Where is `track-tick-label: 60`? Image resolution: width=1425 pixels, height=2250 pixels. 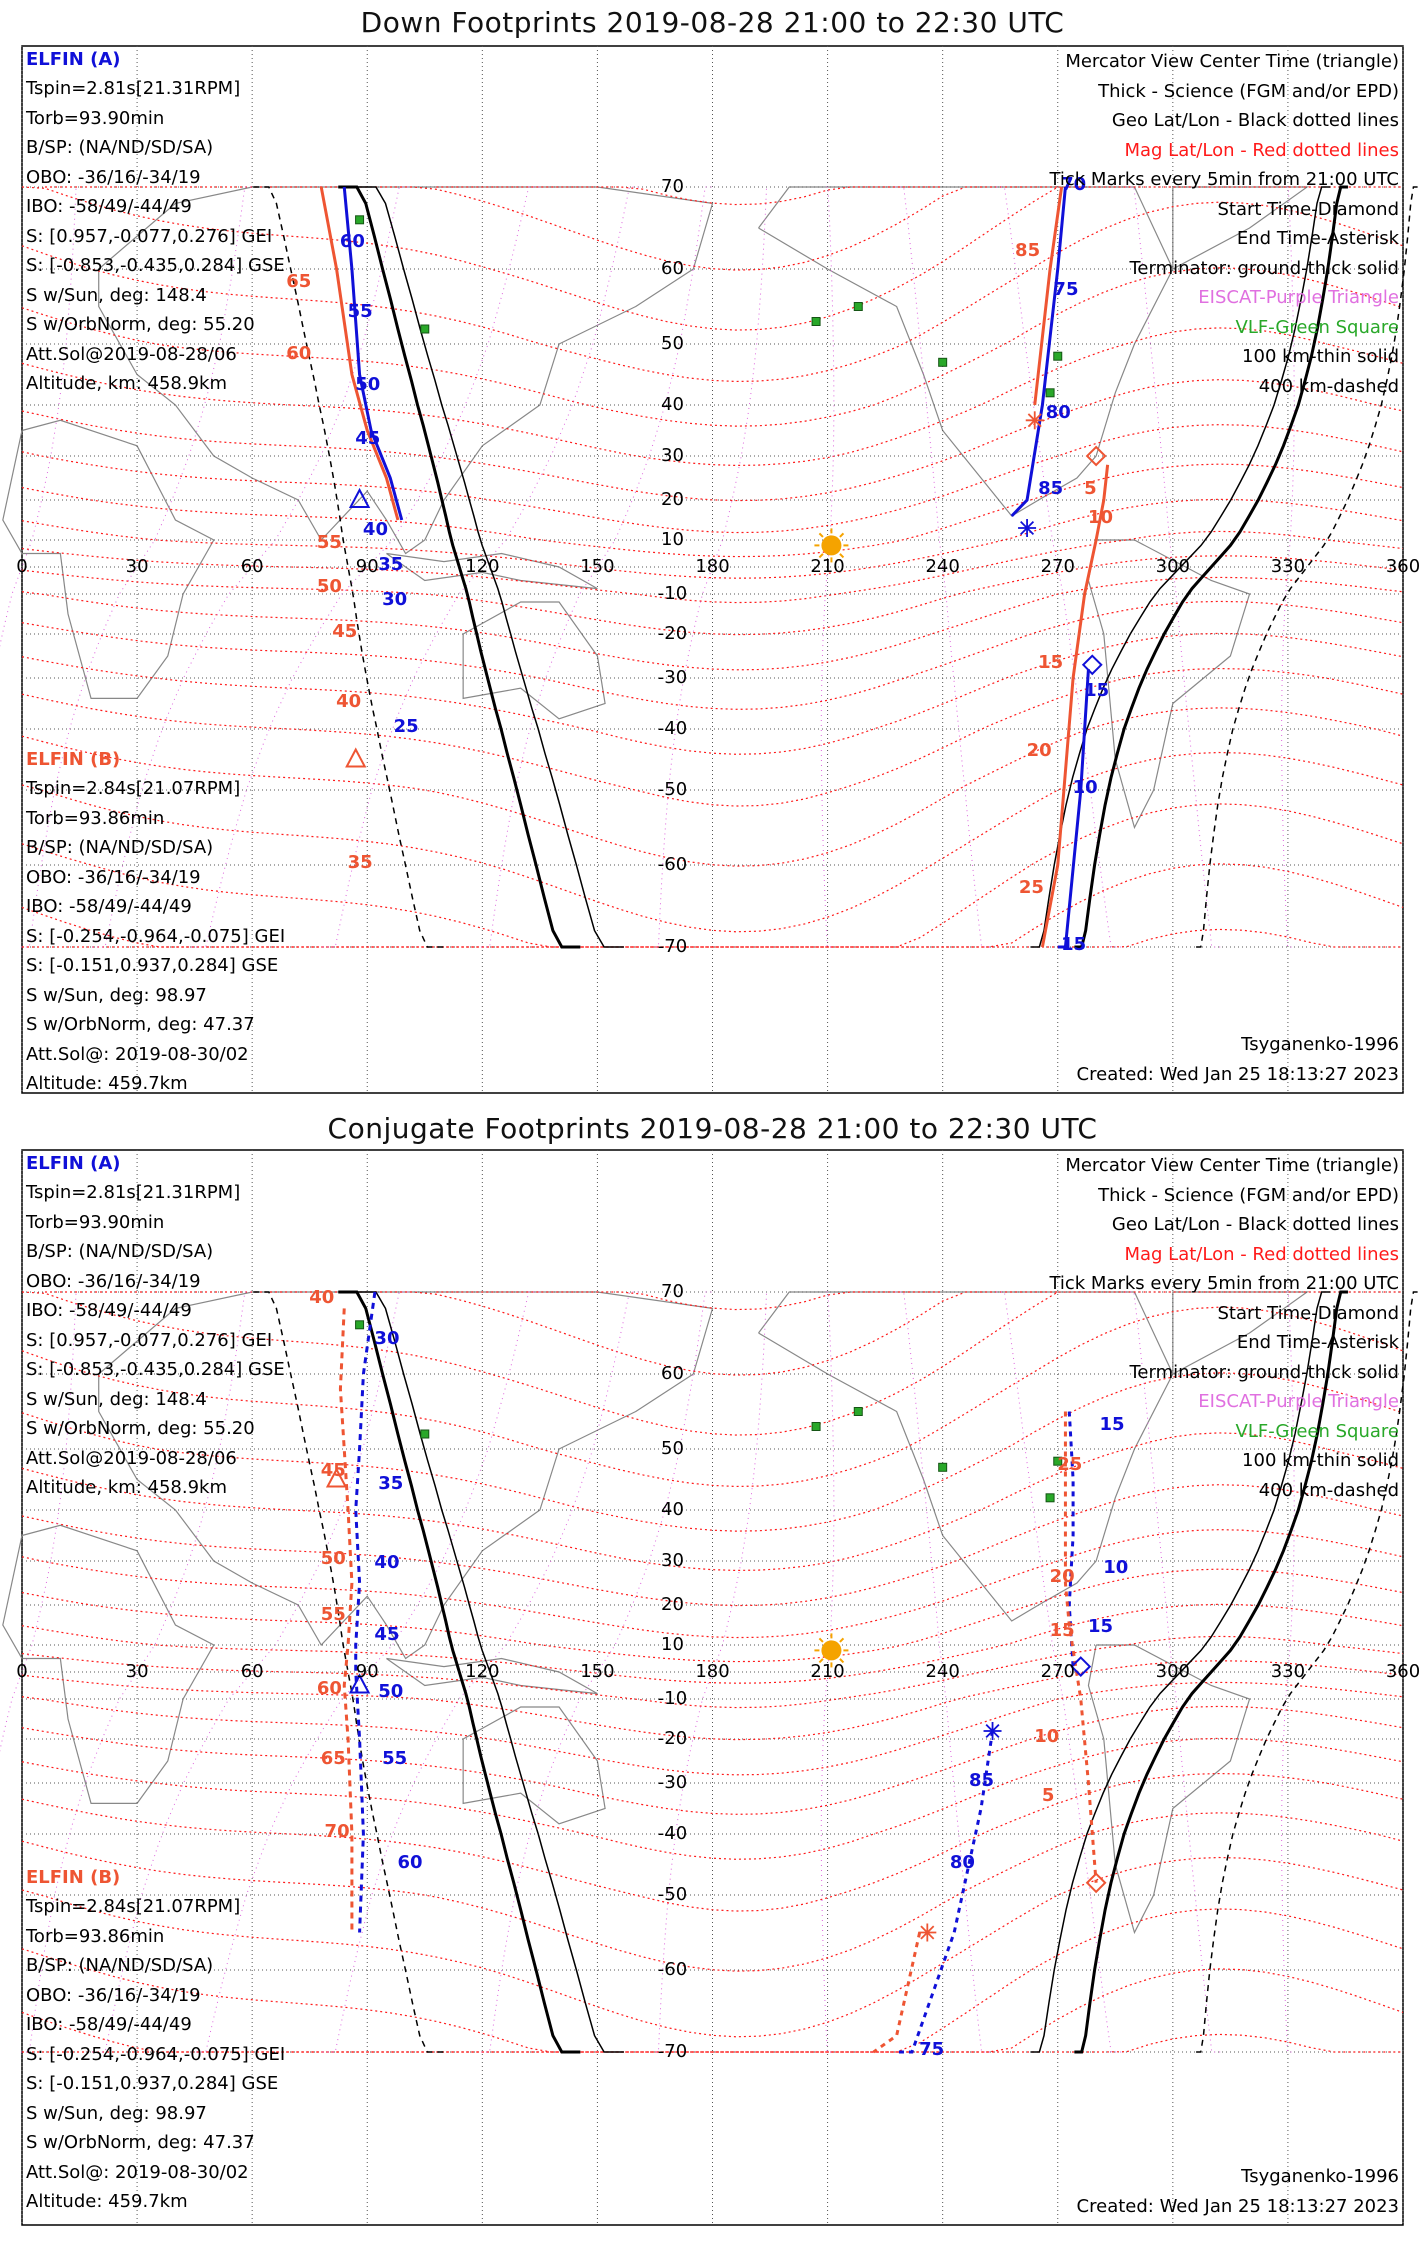 track-tick-label: 60 is located at coordinates (352, 242).